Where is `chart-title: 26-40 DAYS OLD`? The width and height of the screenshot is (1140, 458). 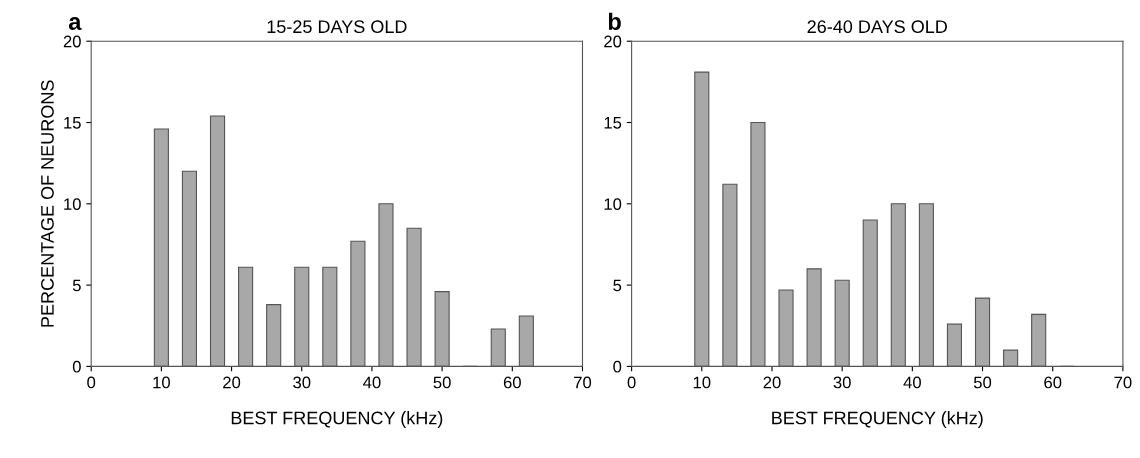 chart-title: 26-40 DAYS OLD is located at coordinates (877, 27).